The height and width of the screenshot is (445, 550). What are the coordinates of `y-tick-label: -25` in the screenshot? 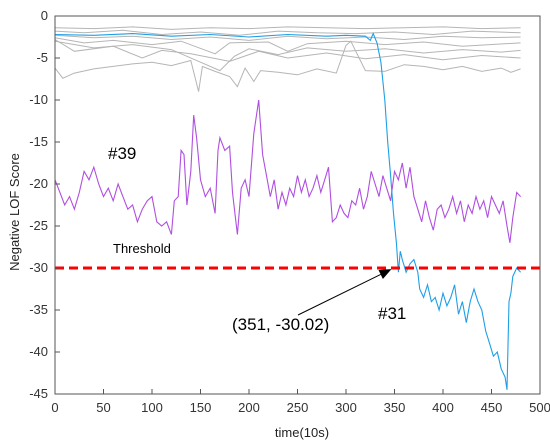 It's located at (38, 225).